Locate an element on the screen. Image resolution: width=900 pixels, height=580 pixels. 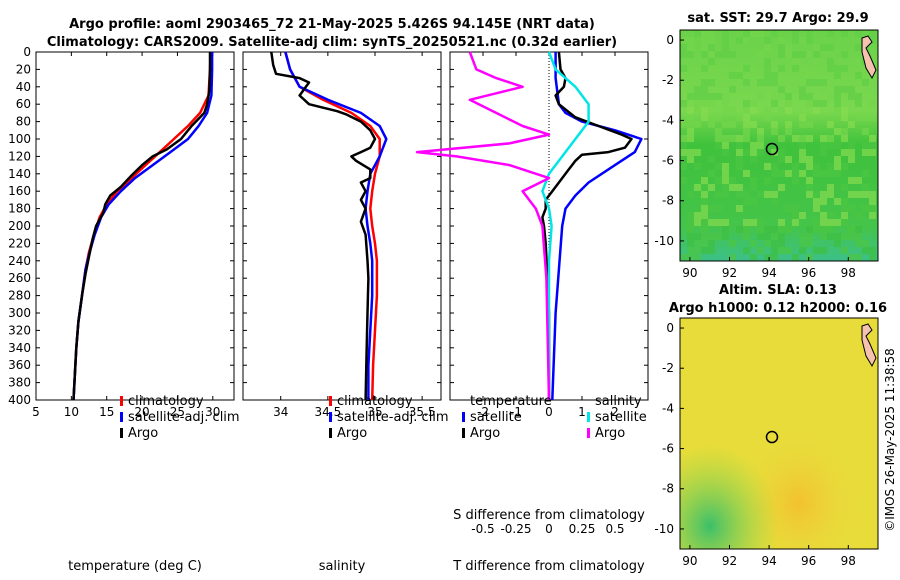
map-y-tick-label: -2 is located at coordinates (668, 368).